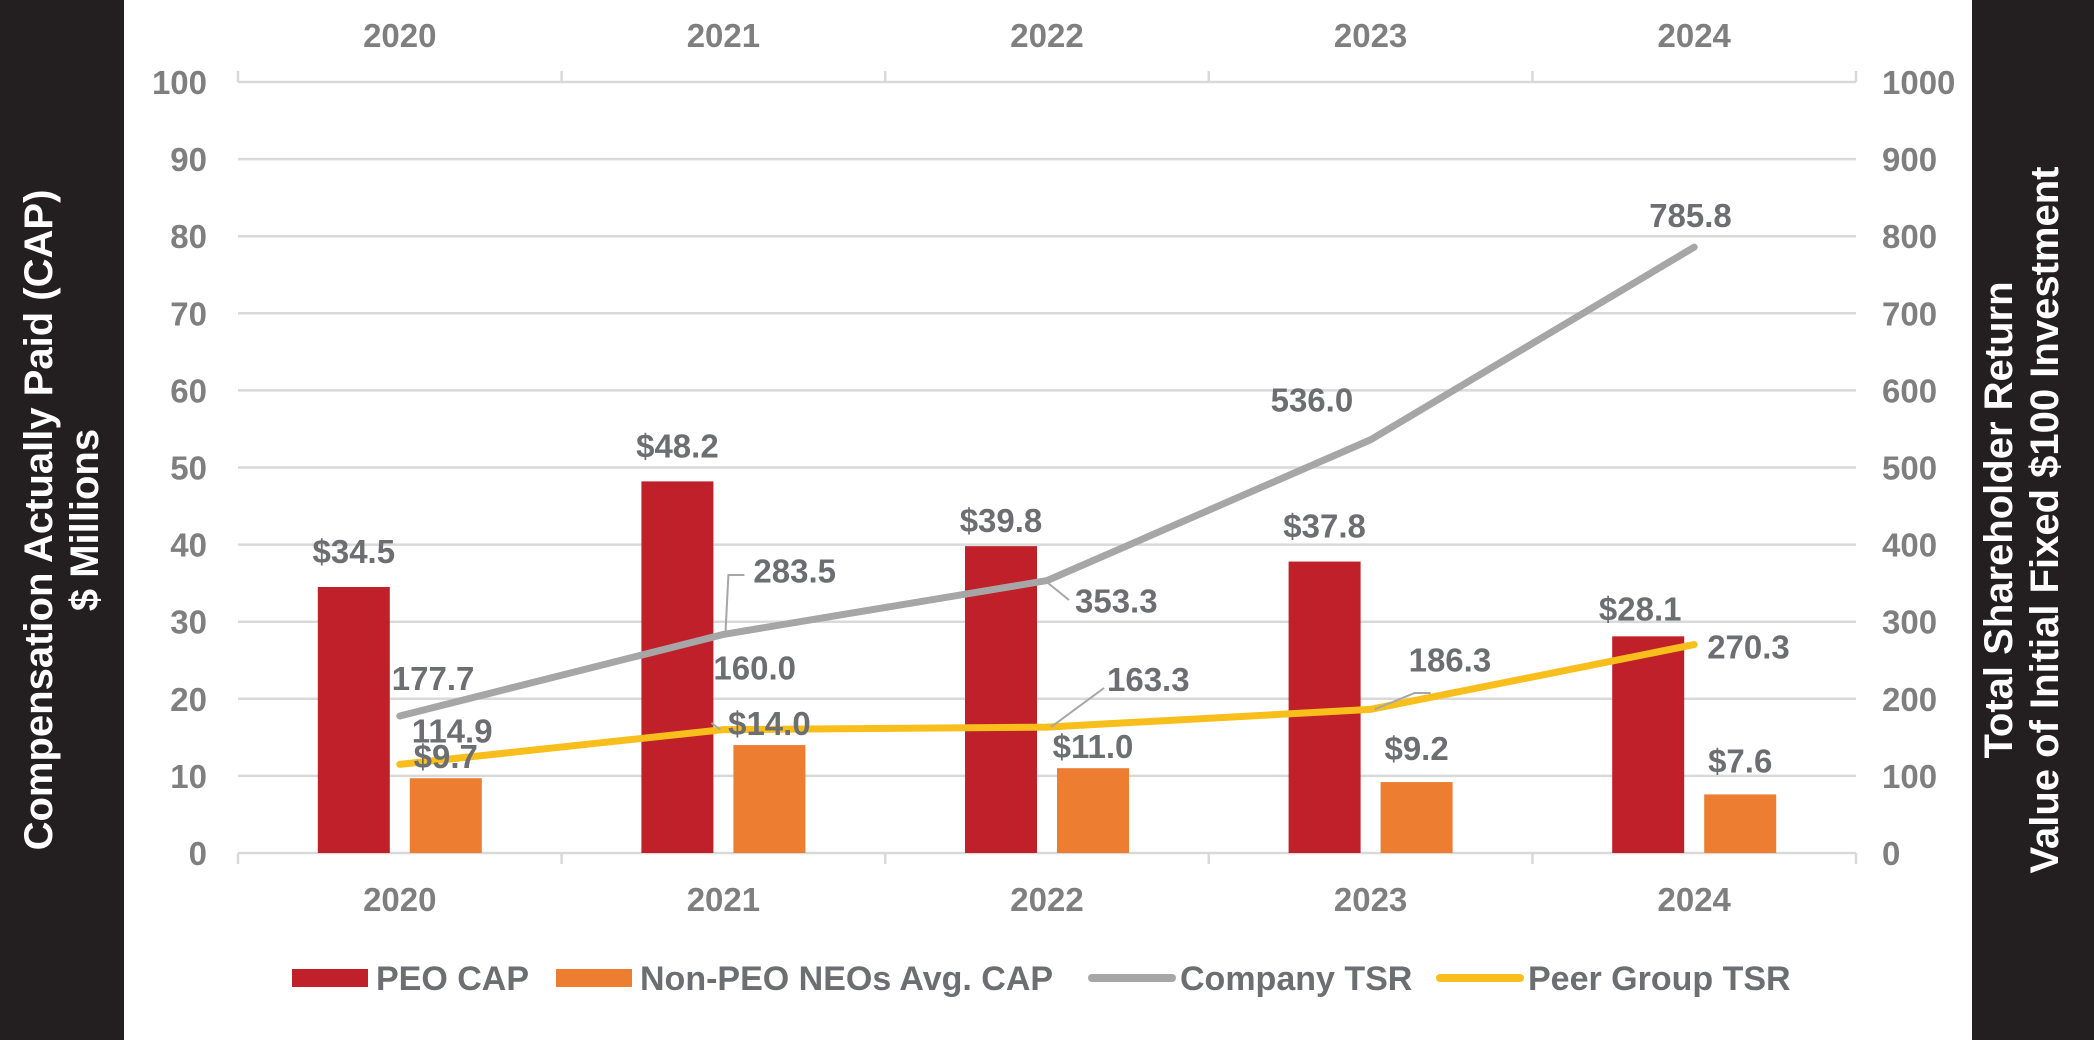 Image resolution: width=2094 pixels, height=1040 pixels. Describe the element at coordinates (677, 445) in the screenshot. I see `peo-cap-data-label: $48.2` at that location.